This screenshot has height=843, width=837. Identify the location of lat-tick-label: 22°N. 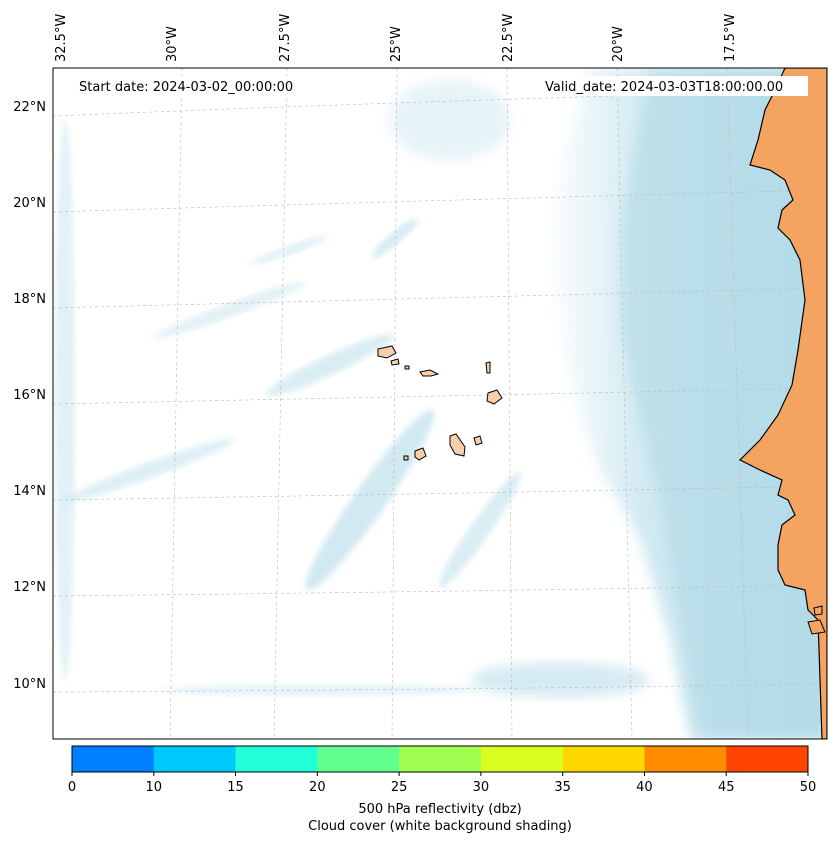
(29, 107).